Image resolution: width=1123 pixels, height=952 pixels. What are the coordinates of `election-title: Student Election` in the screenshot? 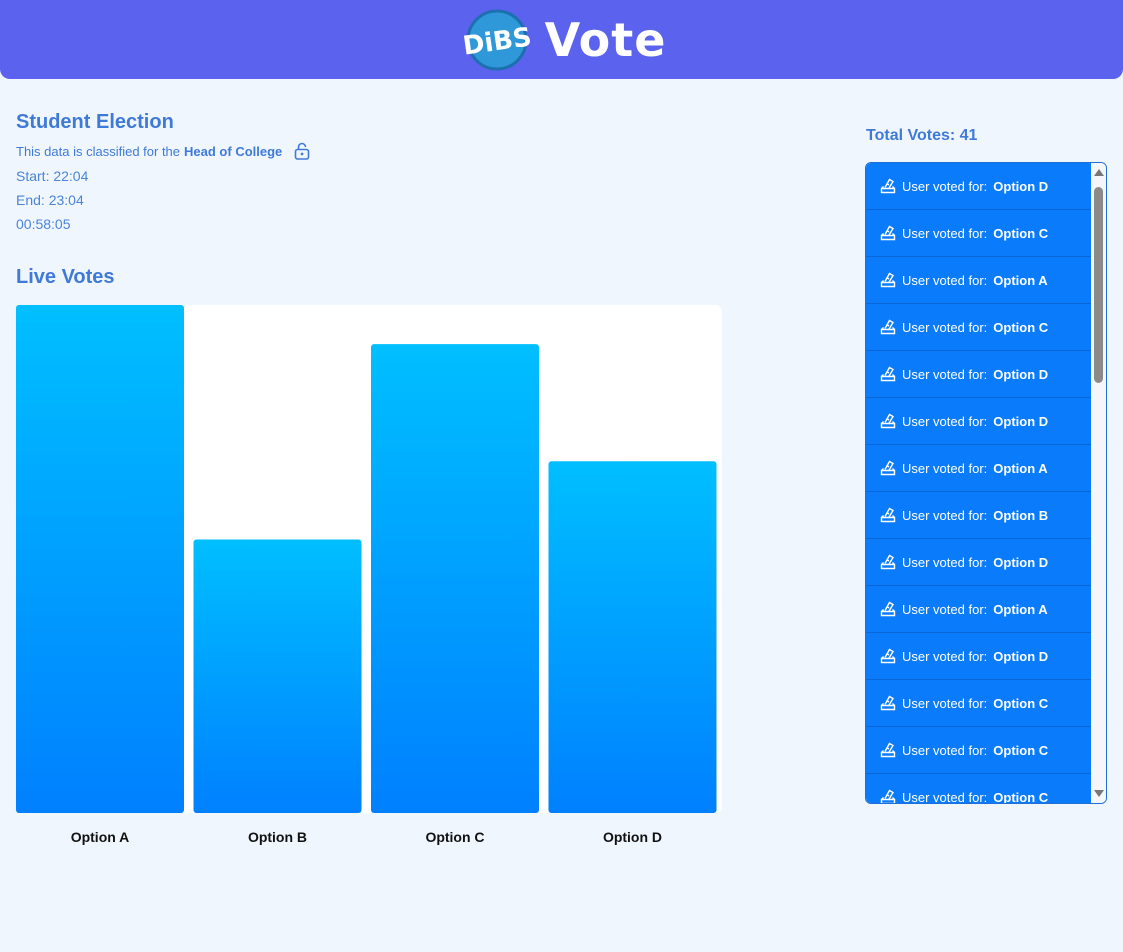 It's located at (95, 122).